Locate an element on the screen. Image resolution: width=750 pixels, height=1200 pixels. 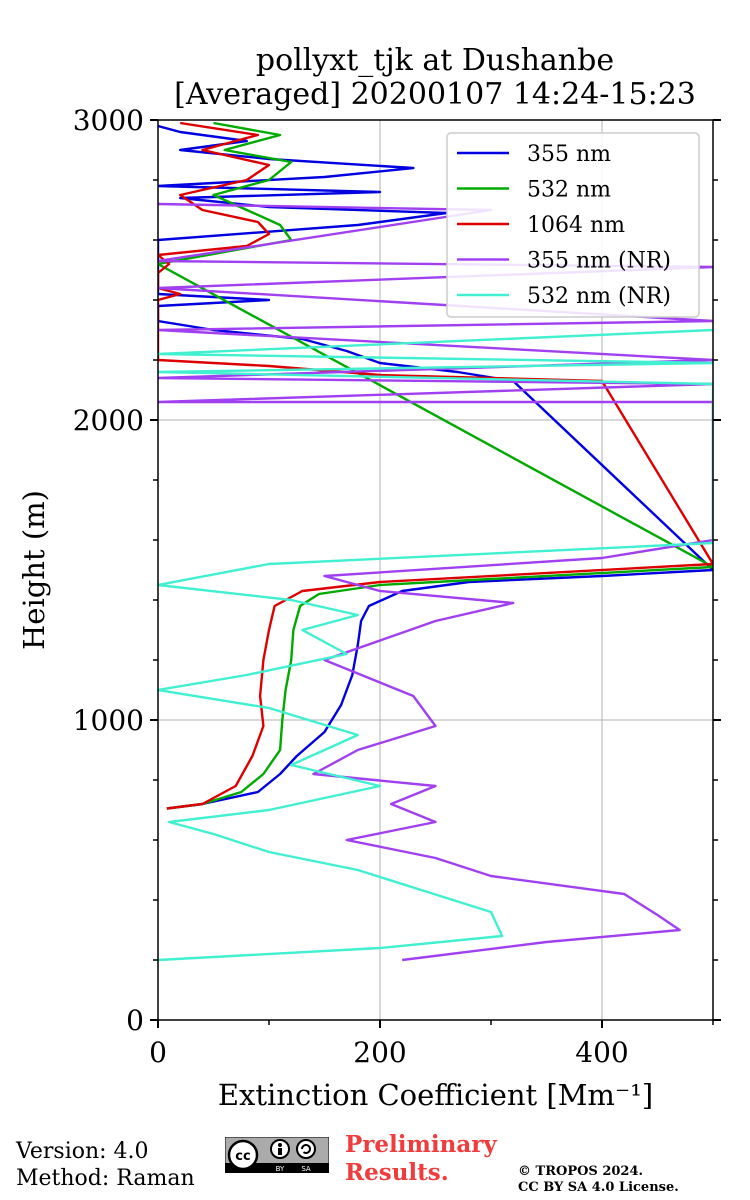
cc-icon is located at coordinates (243, 1155).